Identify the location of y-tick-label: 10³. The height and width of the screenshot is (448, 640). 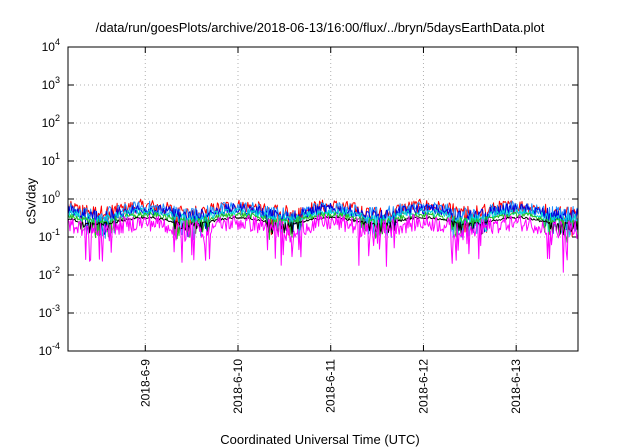
(51, 83).